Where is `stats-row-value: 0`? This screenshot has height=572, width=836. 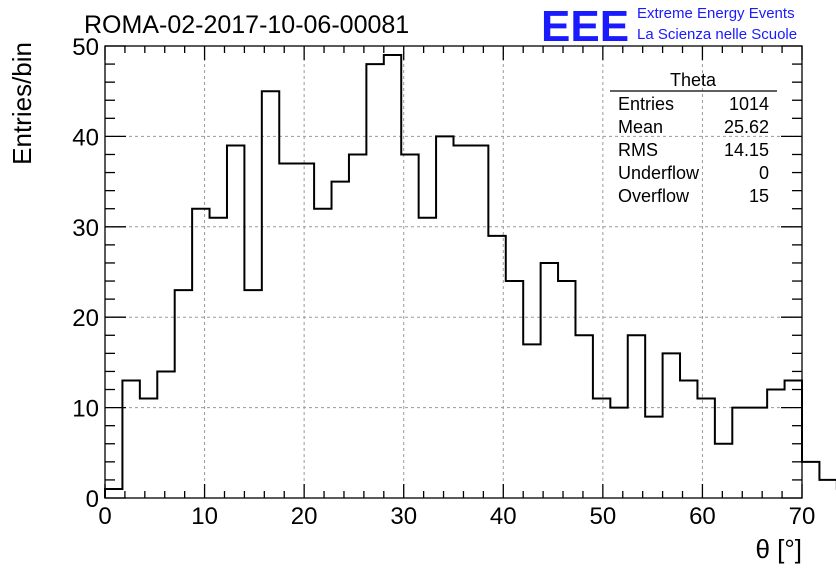 stats-row-value: 0 is located at coordinates (764, 173).